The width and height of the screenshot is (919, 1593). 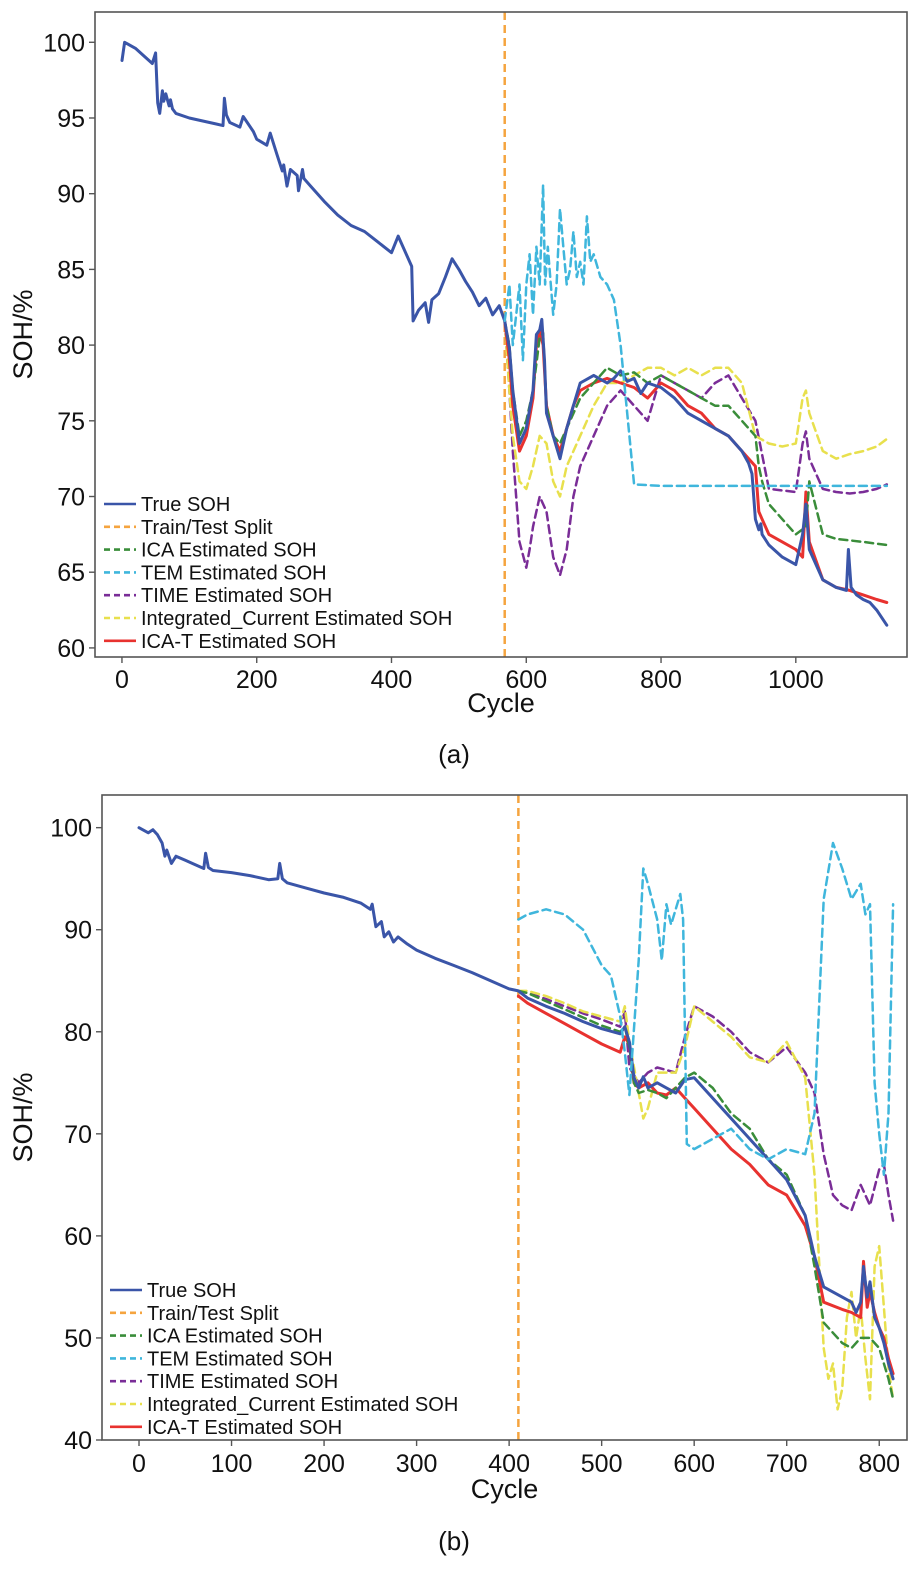 I want to click on x-tick-label: 100, so click(x=232, y=1464).